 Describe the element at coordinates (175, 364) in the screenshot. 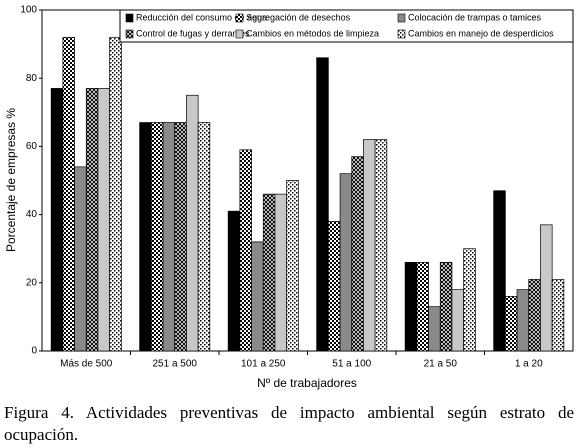

I see `x-tick-label: 251 a 500` at that location.